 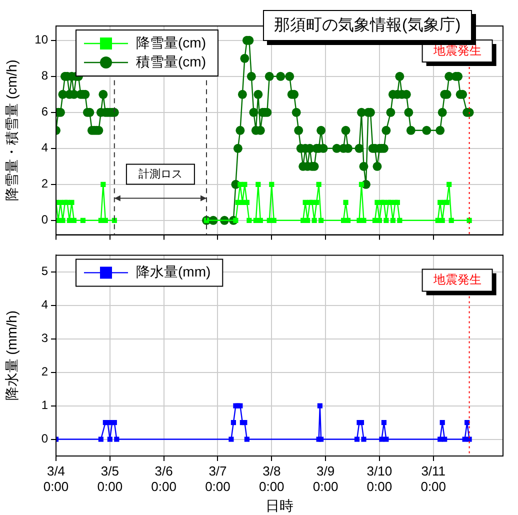 What do you see at coordinates (271, 478) in the screenshot?
I see `x-tick-label: 3/8 0:00` at bounding box center [271, 478].